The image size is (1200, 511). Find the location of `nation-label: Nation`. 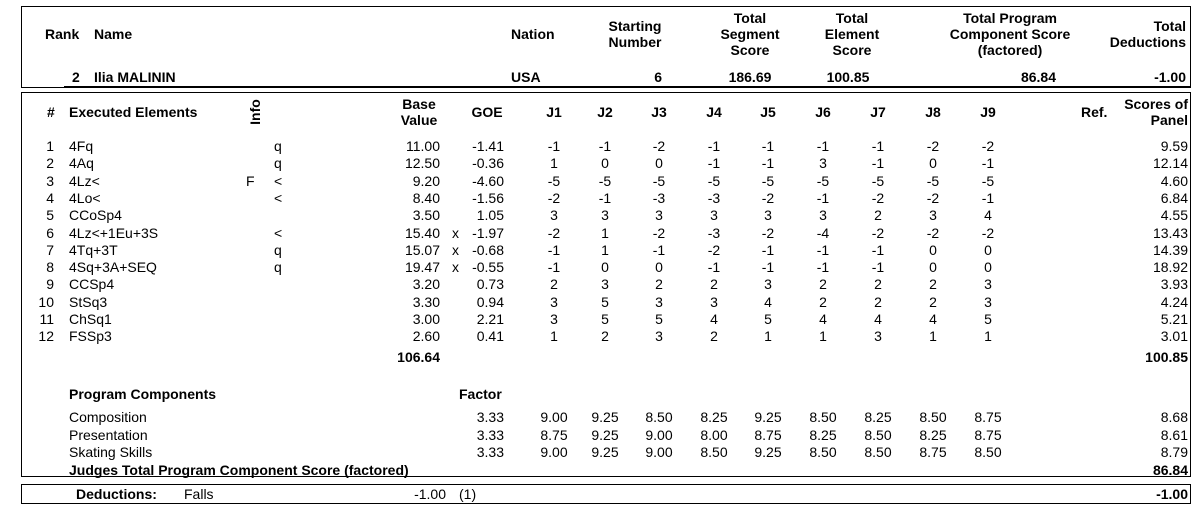

nation-label: Nation is located at coordinates (533, 34).